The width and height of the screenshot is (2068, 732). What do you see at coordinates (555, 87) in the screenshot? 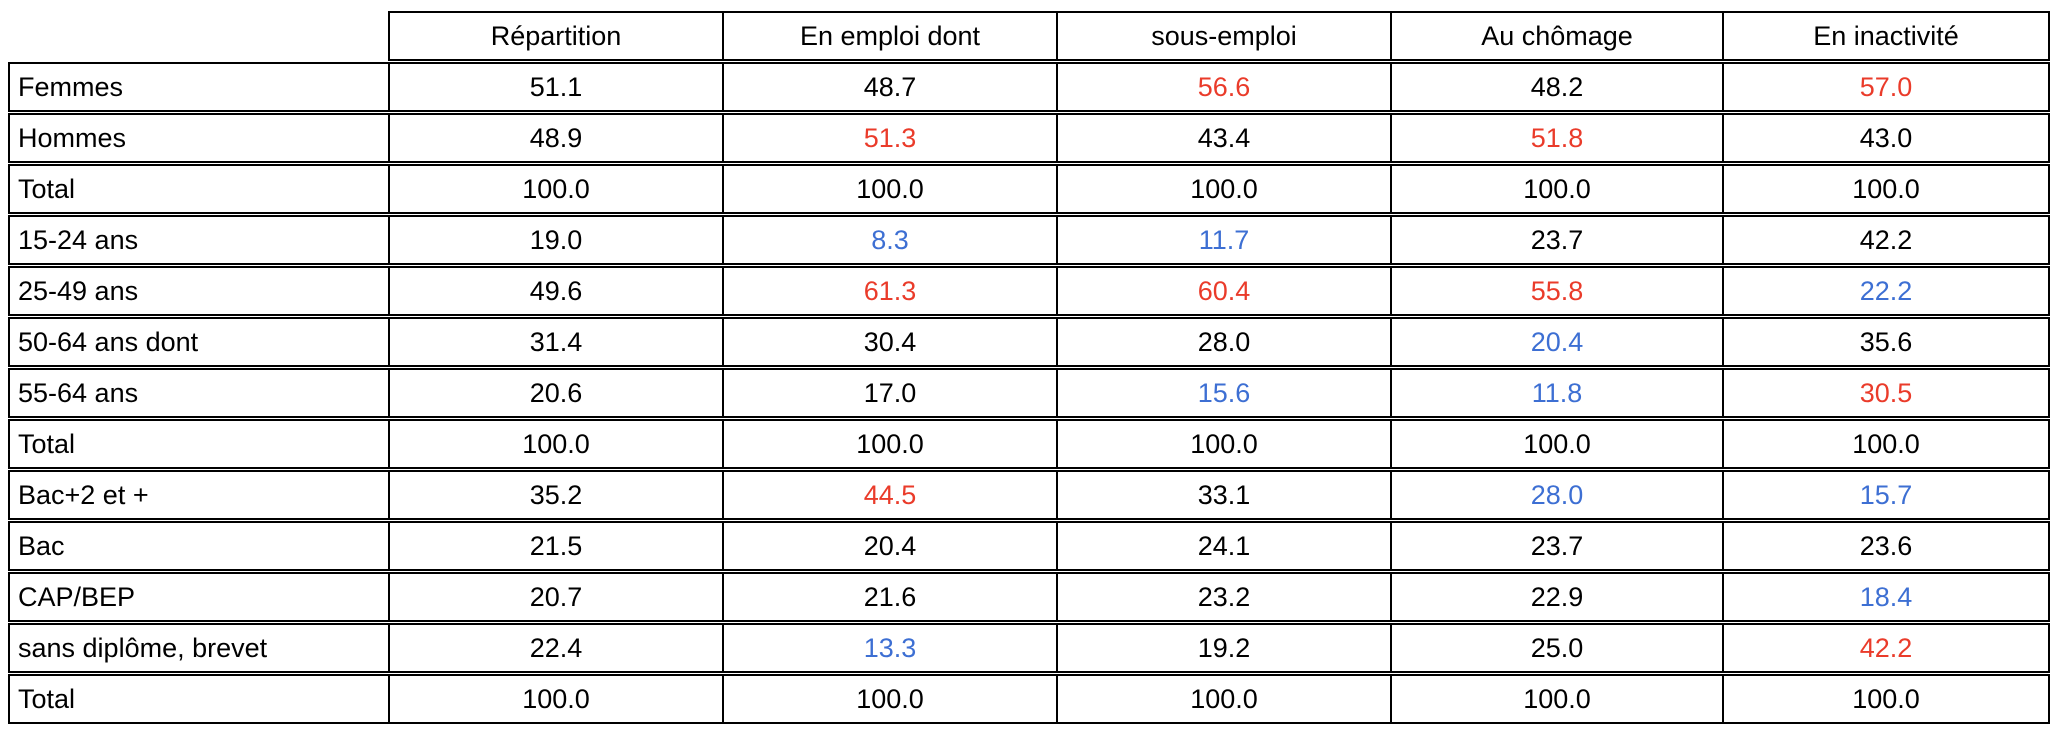
I see `table-cell: 51.1` at bounding box center [555, 87].